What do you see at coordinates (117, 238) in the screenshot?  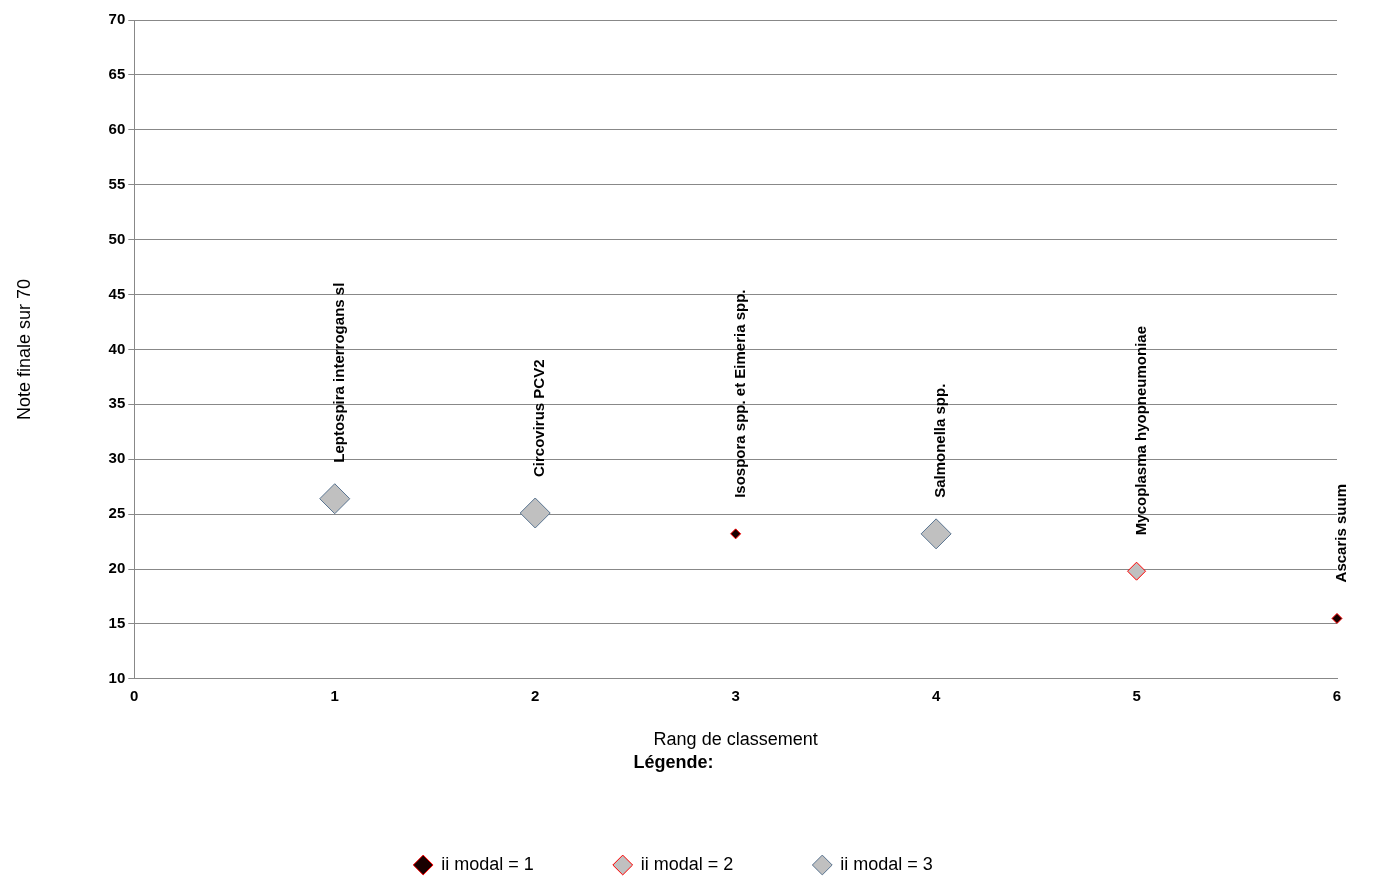 I see `y-tick-label: 50` at bounding box center [117, 238].